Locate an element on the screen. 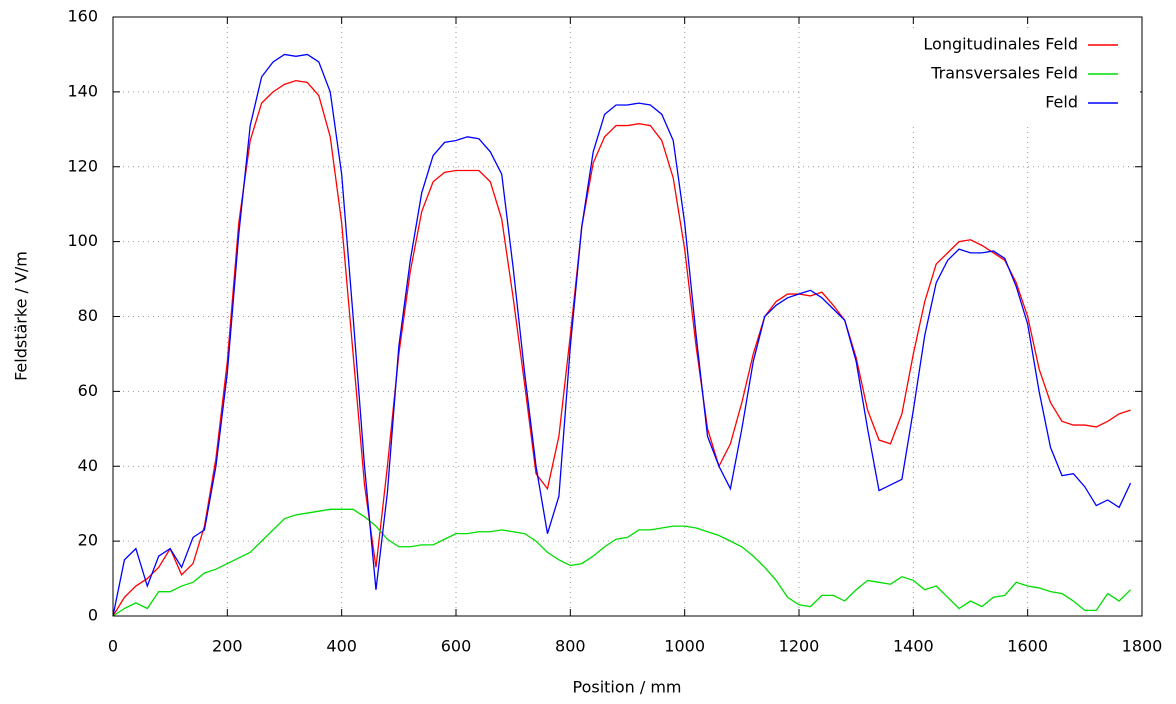 This screenshot has width=1176, height=704. y-tick-label: 80 is located at coordinates (88, 315).